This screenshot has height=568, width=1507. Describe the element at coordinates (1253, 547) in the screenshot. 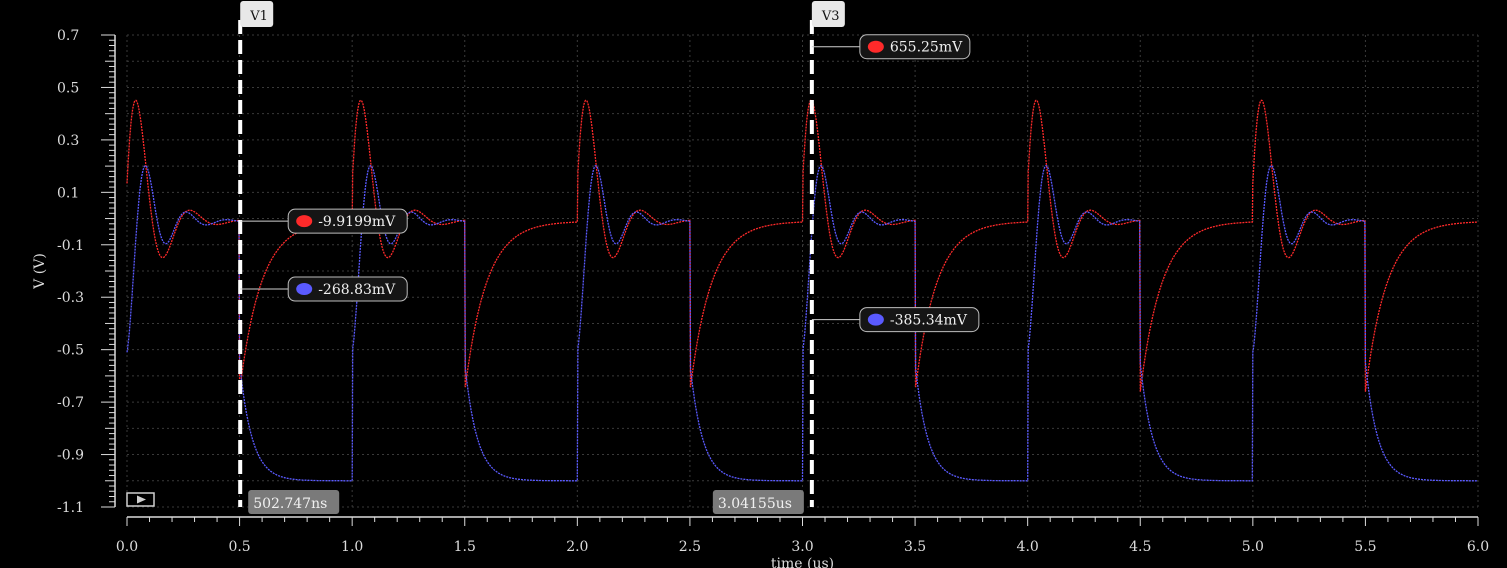

I see `x-tick-label: 5.0` at that location.